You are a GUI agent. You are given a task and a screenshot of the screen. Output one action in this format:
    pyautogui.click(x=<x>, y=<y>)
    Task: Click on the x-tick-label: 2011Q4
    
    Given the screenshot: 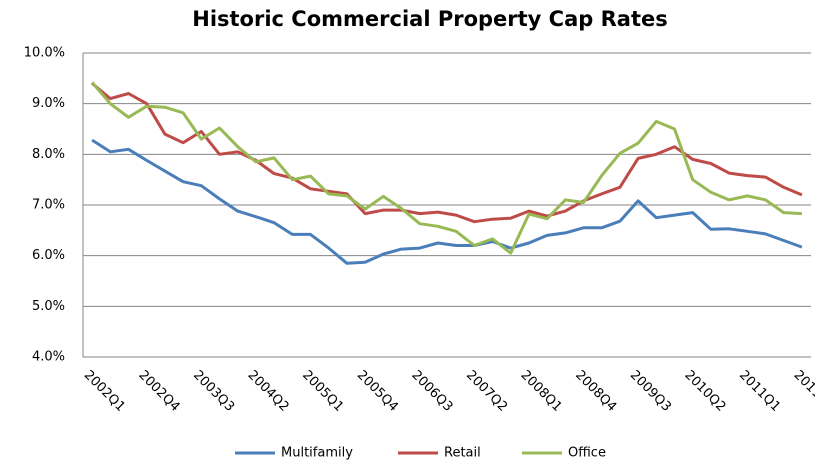 What is the action you would take?
    pyautogui.click(x=803, y=391)
    